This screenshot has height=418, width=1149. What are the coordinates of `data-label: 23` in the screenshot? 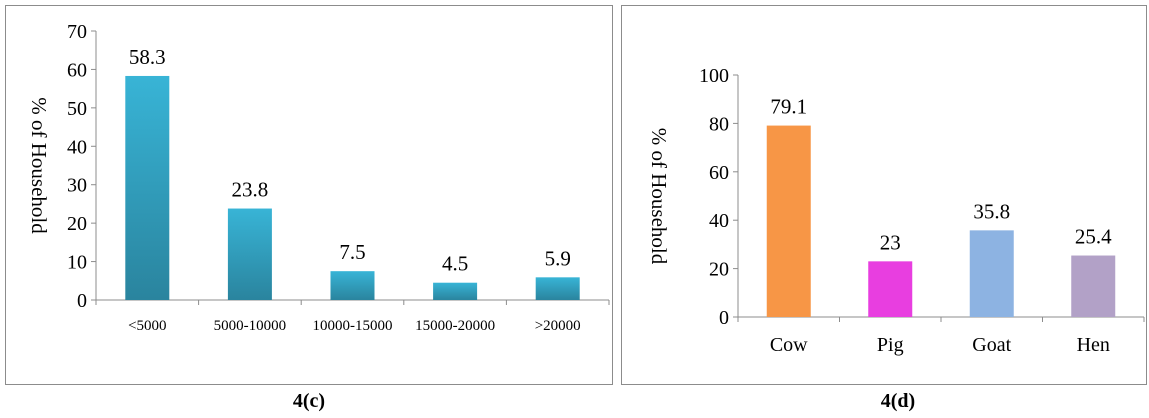 It's located at (890, 242).